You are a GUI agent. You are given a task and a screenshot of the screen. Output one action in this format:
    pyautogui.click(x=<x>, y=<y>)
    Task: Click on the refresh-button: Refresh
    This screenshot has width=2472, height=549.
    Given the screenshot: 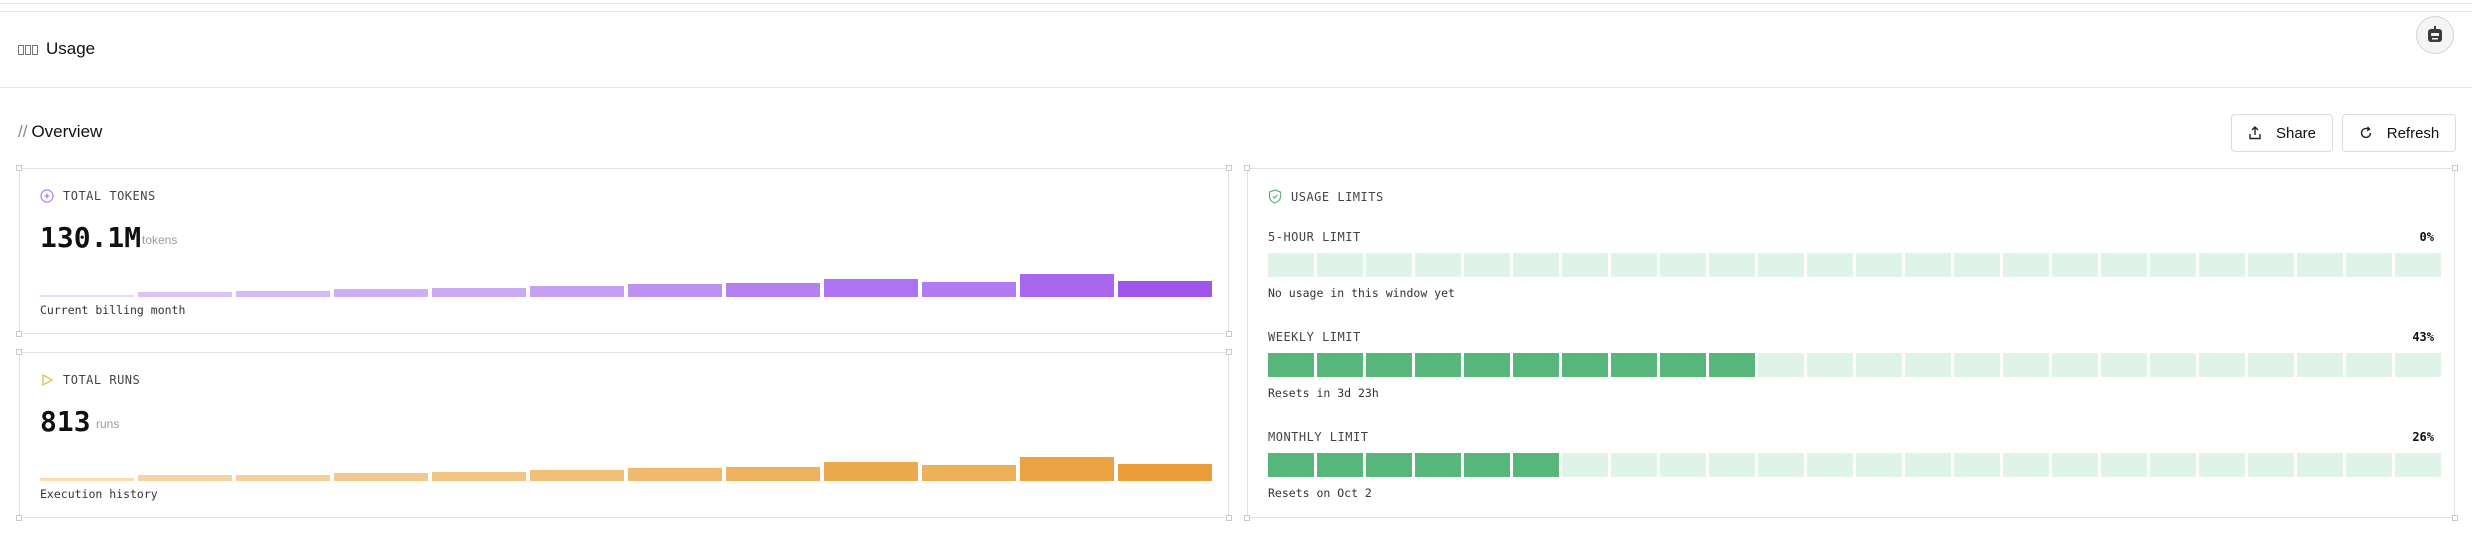 What is the action you would take?
    pyautogui.click(x=2399, y=133)
    